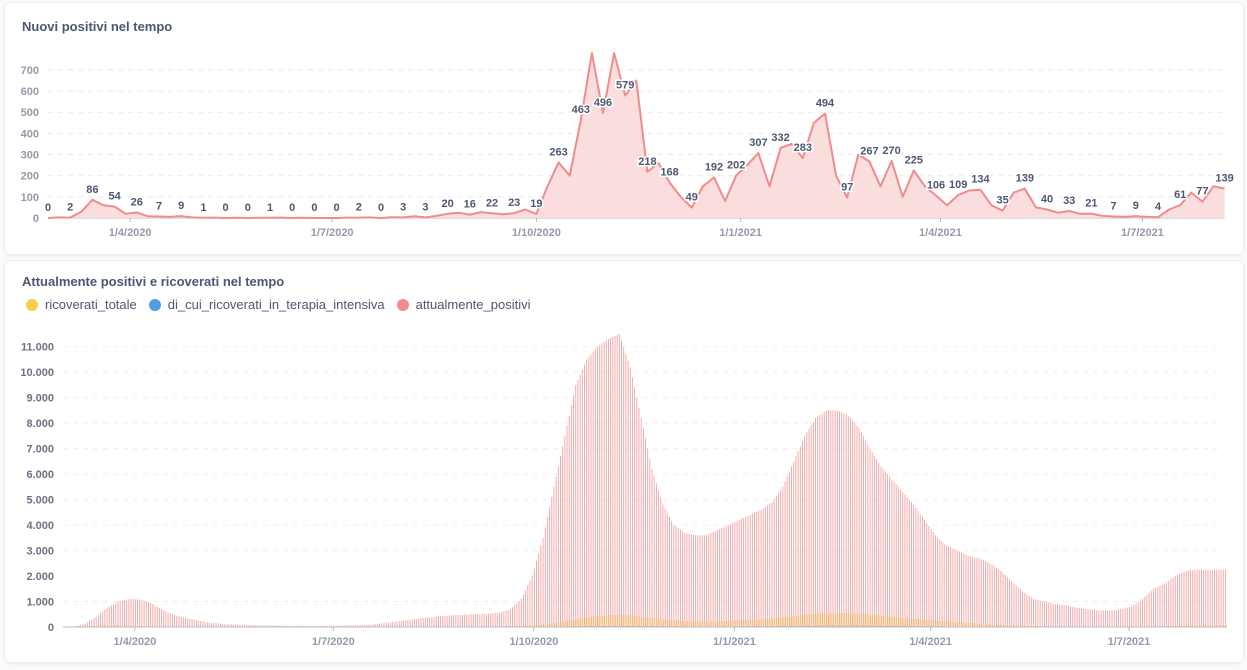 The width and height of the screenshot is (1247, 670). Describe the element at coordinates (891, 151) in the screenshot. I see `data-label: 270` at that location.